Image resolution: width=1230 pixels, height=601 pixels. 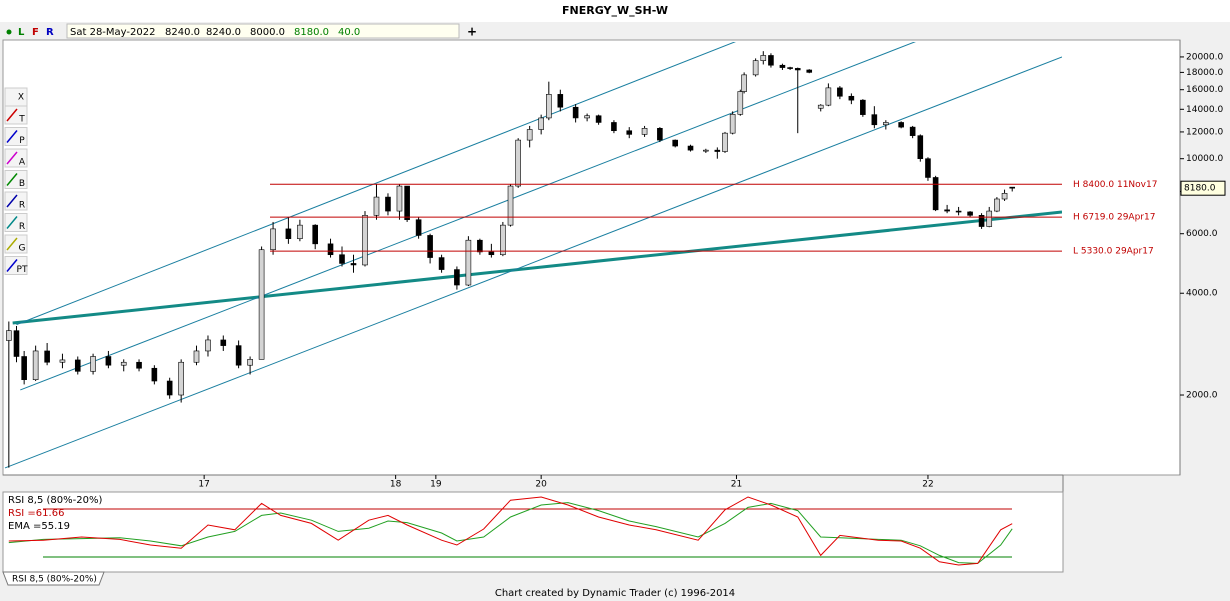 I want to click on y-tick-label: 2000.0, so click(x=1202, y=396).